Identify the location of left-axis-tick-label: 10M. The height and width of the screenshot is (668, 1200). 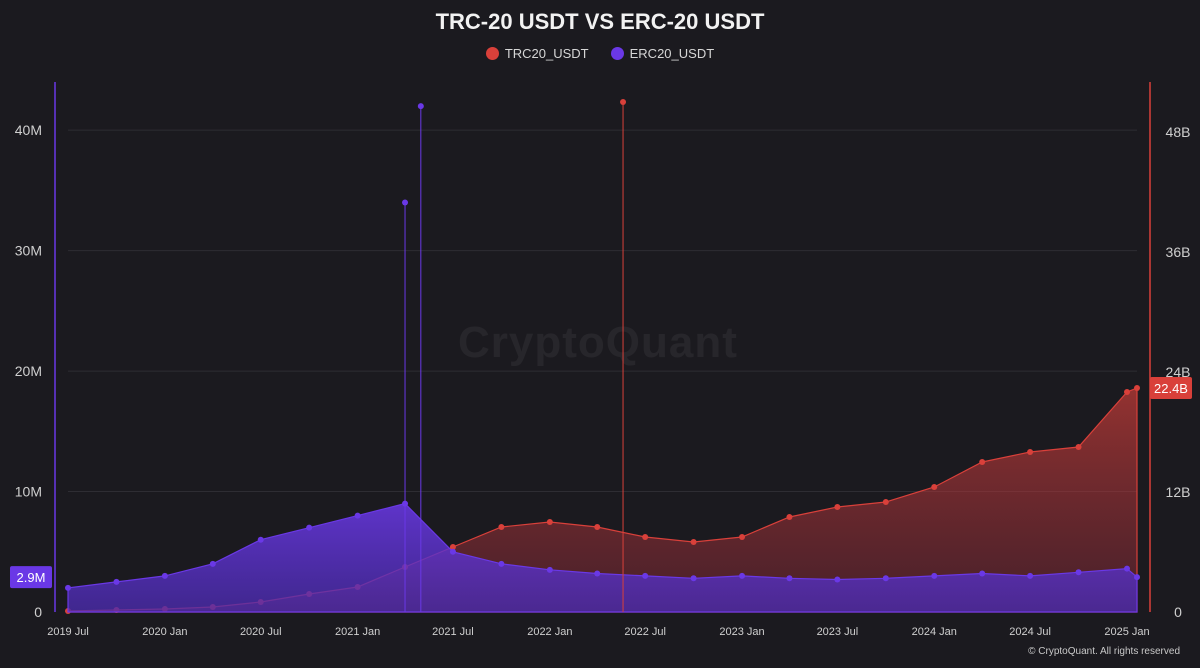
(28, 492).